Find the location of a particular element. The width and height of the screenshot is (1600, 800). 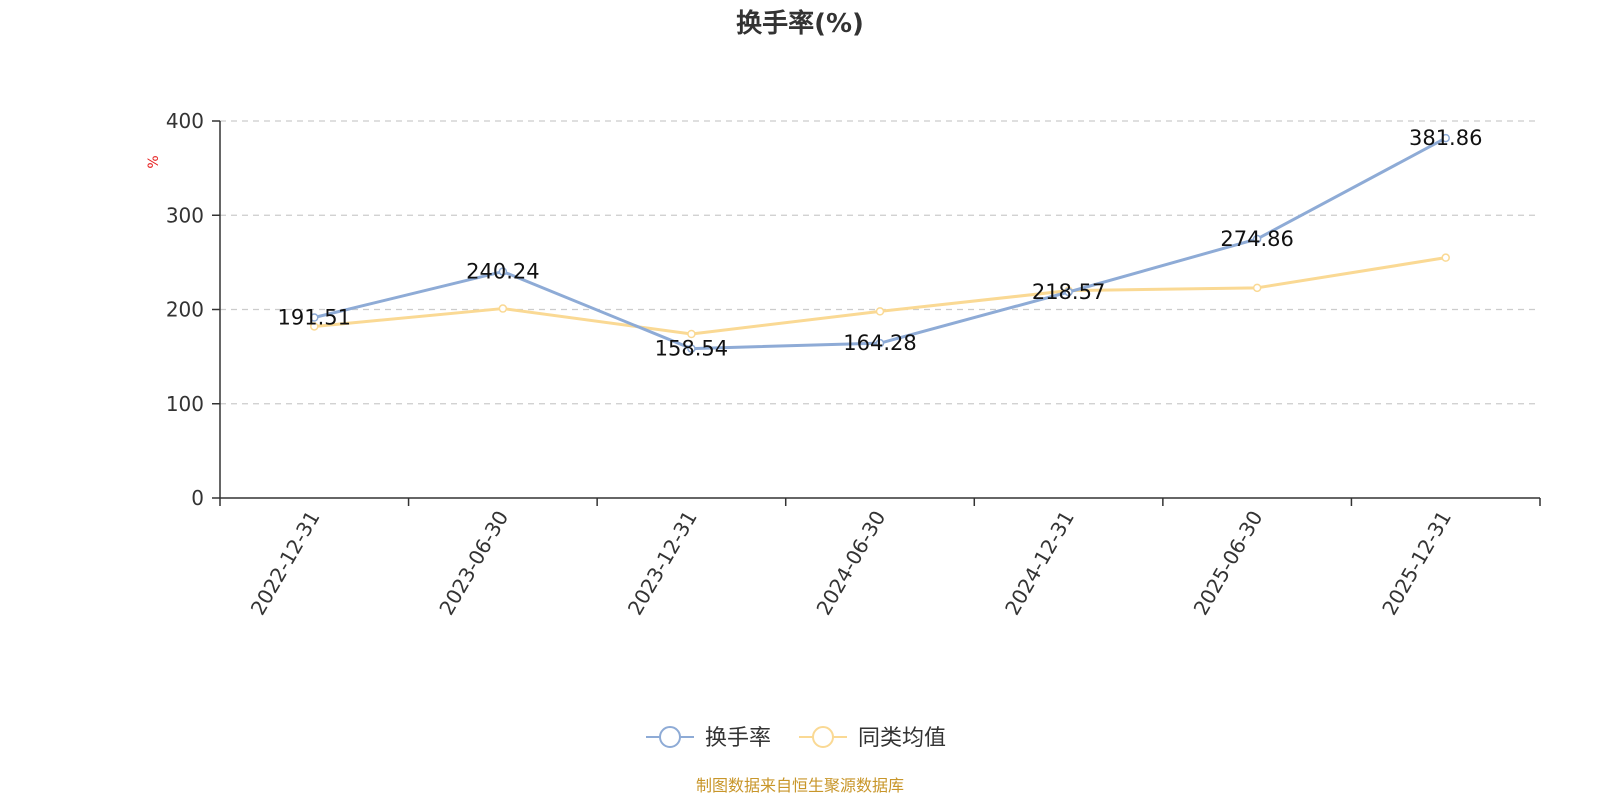

x-tick-label-2025-06-30: 2025-06-30 is located at coordinates (1228, 563).